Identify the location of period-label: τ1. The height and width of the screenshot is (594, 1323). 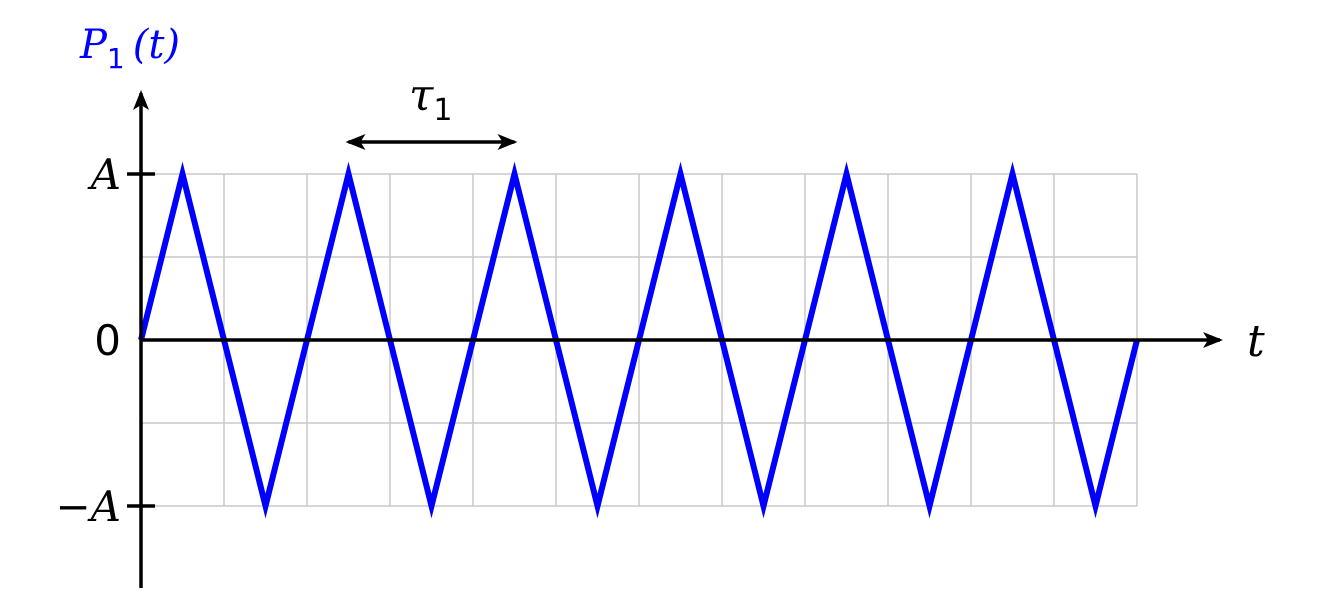
(430, 99).